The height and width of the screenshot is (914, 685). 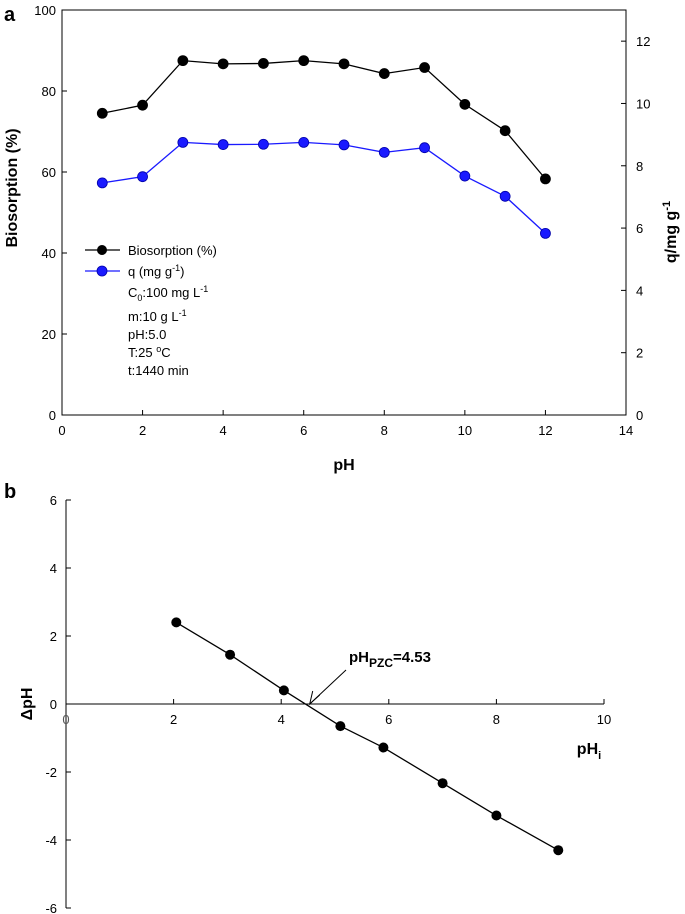 I want to click on x-tick-label: 12, so click(x=545, y=430).